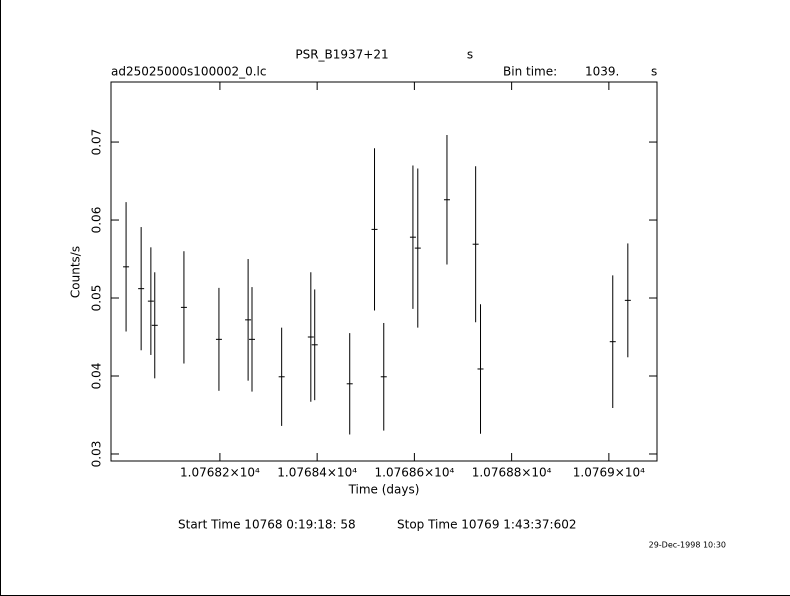  I want to click on x-tick-label: 1.07684×10⁴, so click(317, 473).